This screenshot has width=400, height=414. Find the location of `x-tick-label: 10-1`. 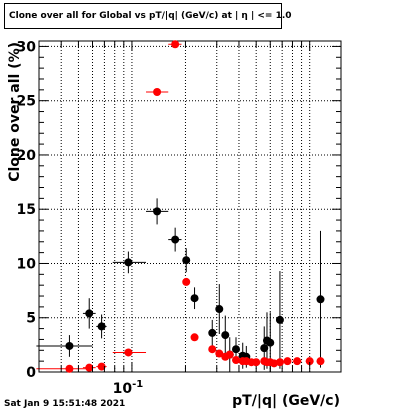

x-tick-label: 10-1 is located at coordinates (128, 388).